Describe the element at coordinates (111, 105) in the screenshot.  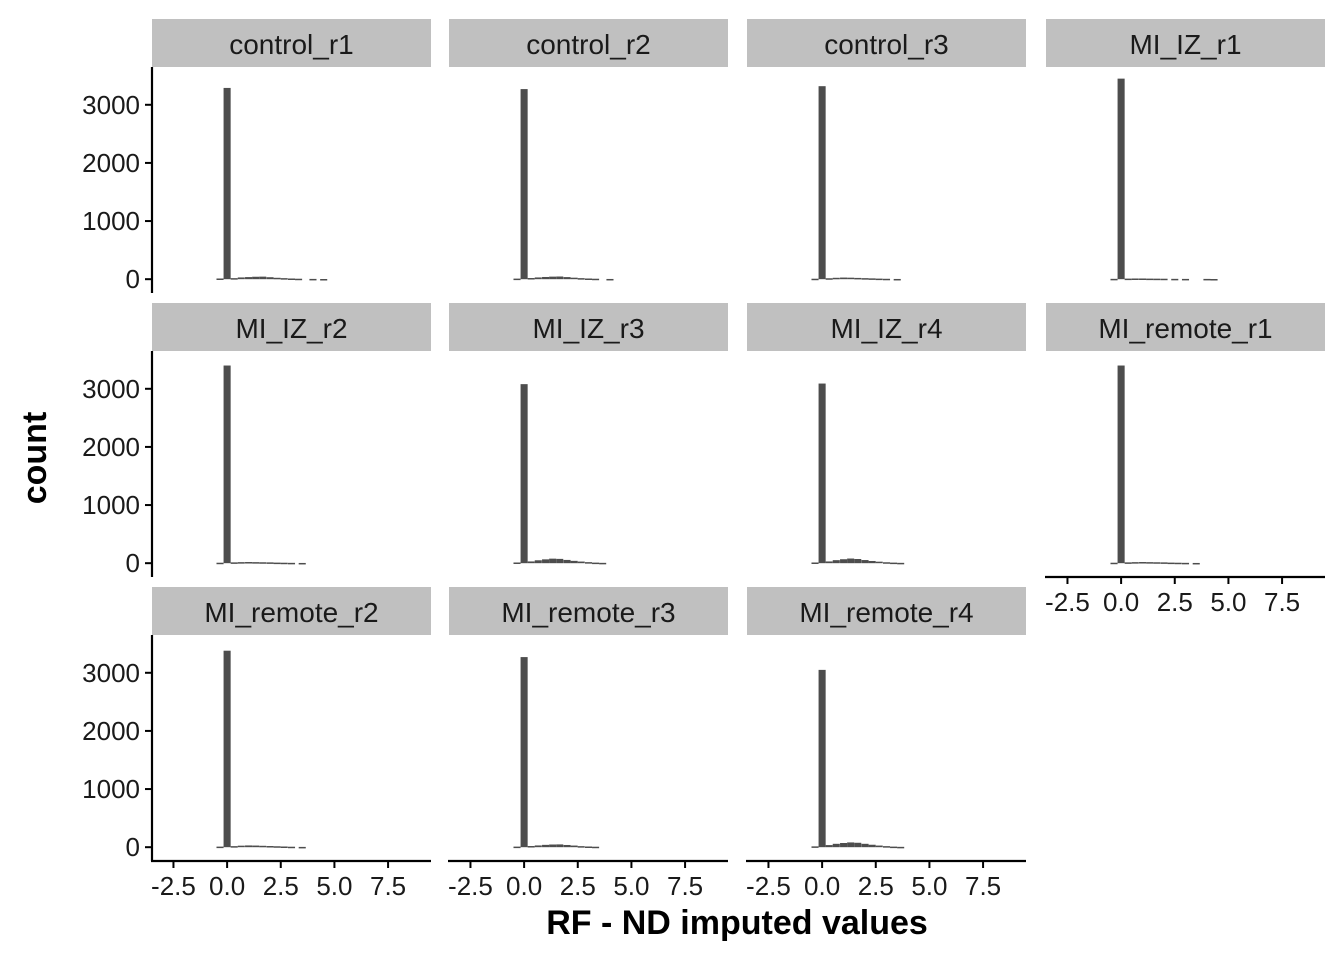
I see `y-tick-label: 3000` at that location.